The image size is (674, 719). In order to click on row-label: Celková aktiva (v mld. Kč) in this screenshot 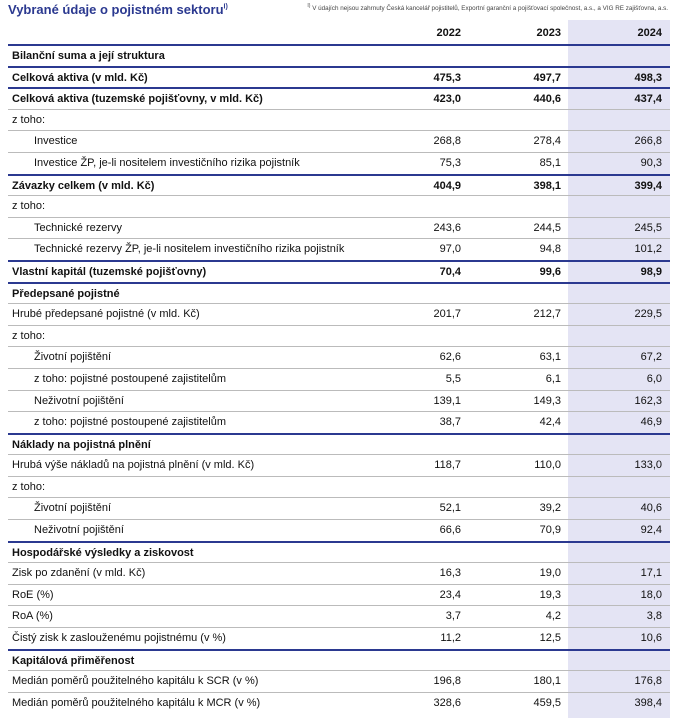, I will do `click(80, 77)`.